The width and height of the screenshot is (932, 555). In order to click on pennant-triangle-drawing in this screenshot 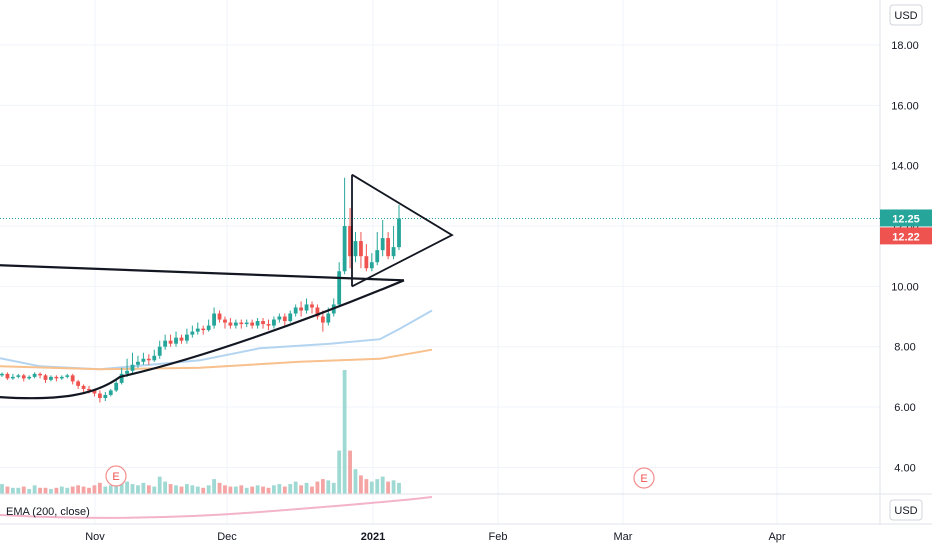, I will do `click(402, 230)`.